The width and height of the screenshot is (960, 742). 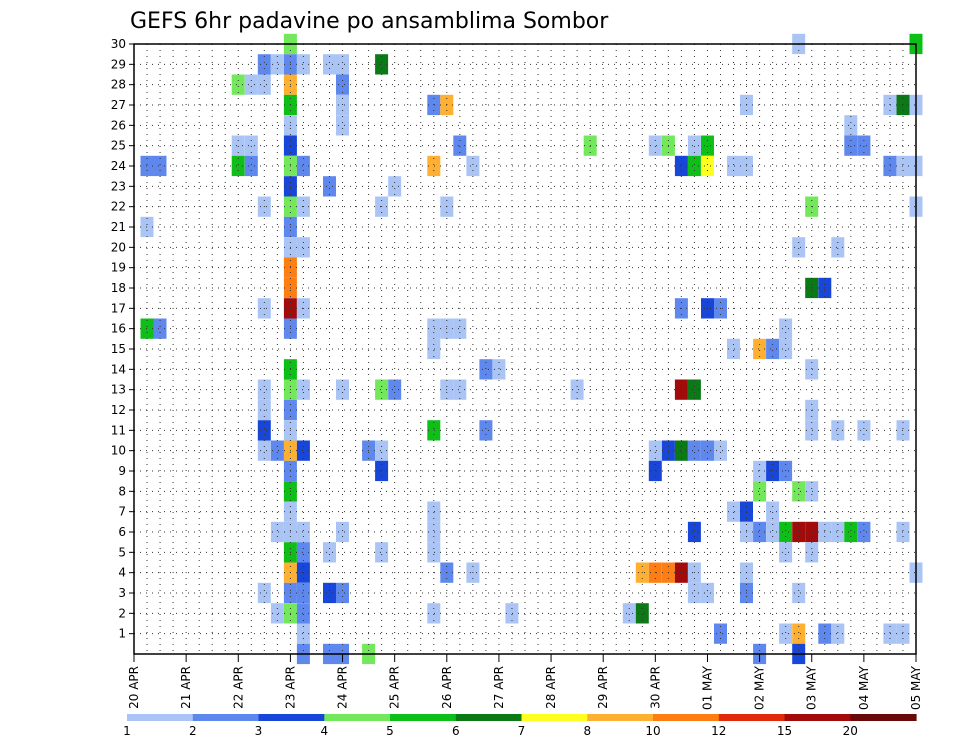 I want to click on y-tick-label: 11, so click(x=118, y=430).